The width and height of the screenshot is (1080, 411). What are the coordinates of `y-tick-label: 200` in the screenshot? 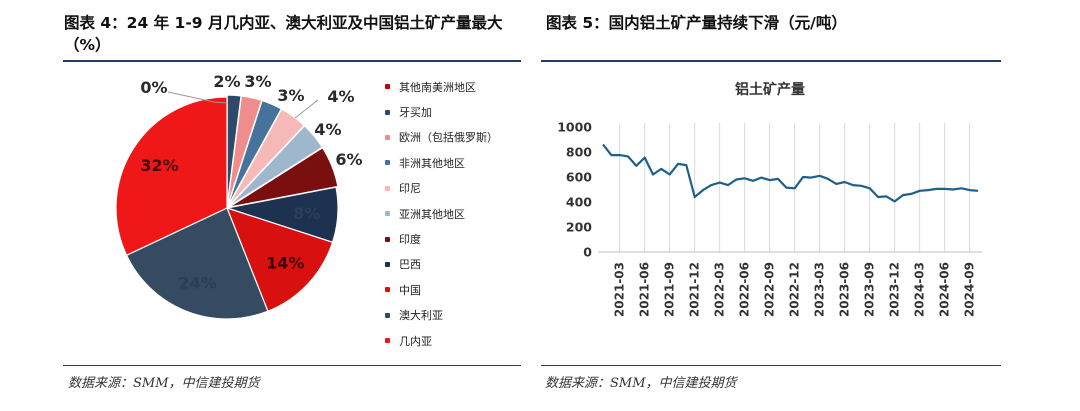 It's located at (579, 227).